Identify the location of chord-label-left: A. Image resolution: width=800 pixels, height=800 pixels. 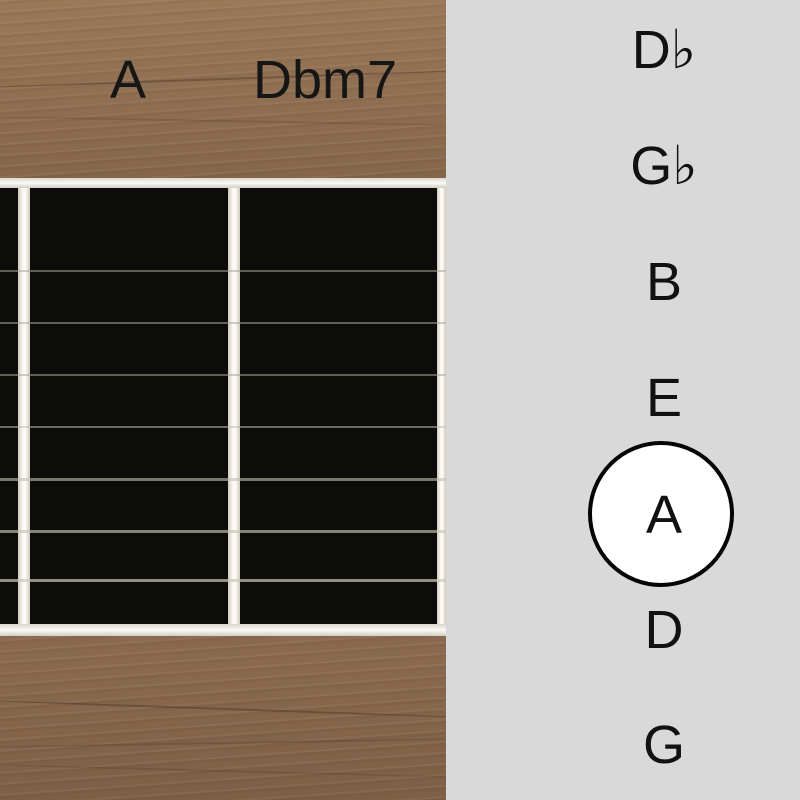
(128, 80).